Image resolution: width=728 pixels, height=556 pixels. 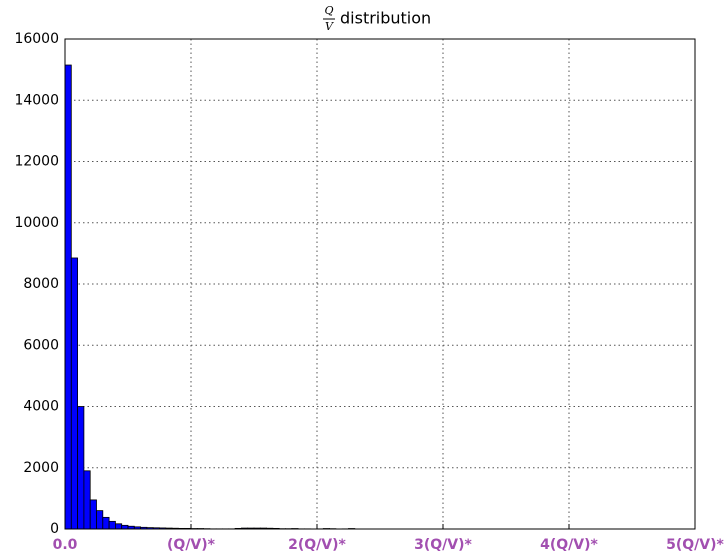 What do you see at coordinates (41, 468) in the screenshot?
I see `y-tick-label: 2000` at bounding box center [41, 468].